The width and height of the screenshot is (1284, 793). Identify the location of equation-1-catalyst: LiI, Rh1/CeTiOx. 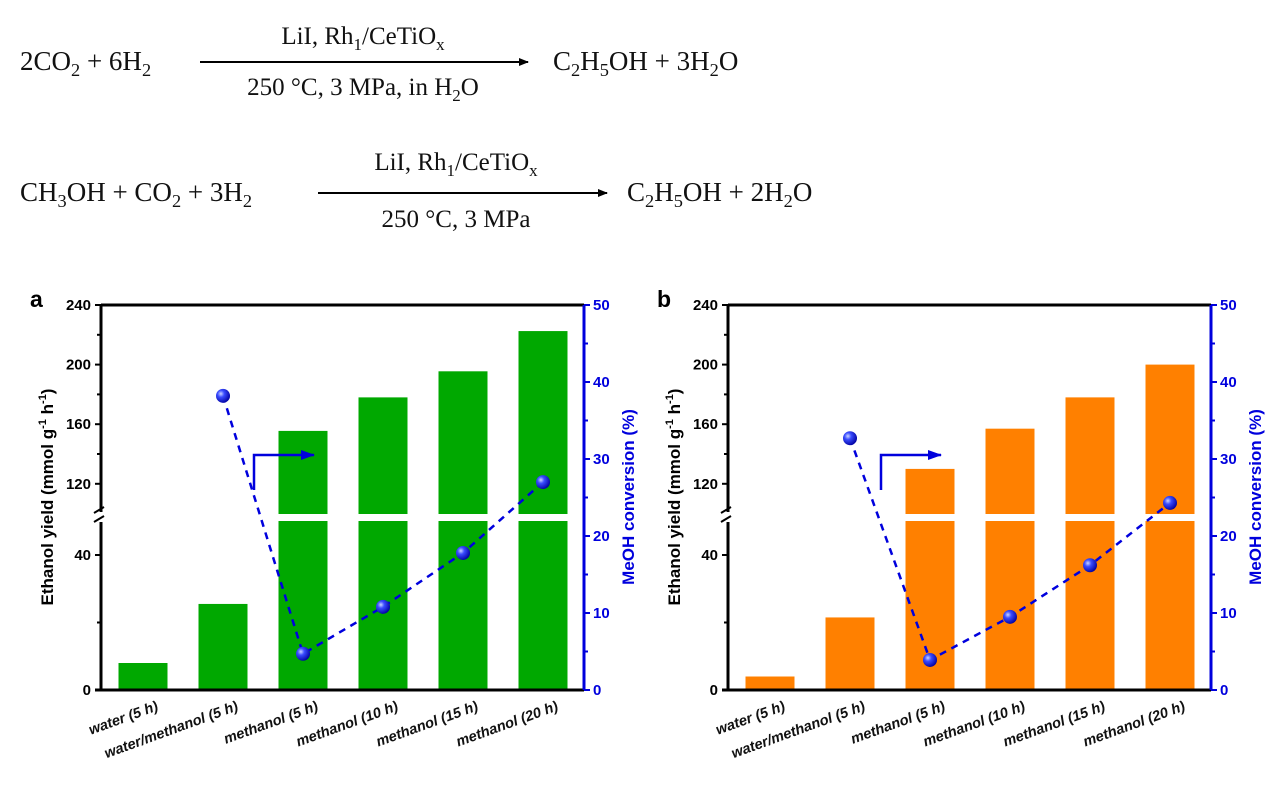
(363, 38).